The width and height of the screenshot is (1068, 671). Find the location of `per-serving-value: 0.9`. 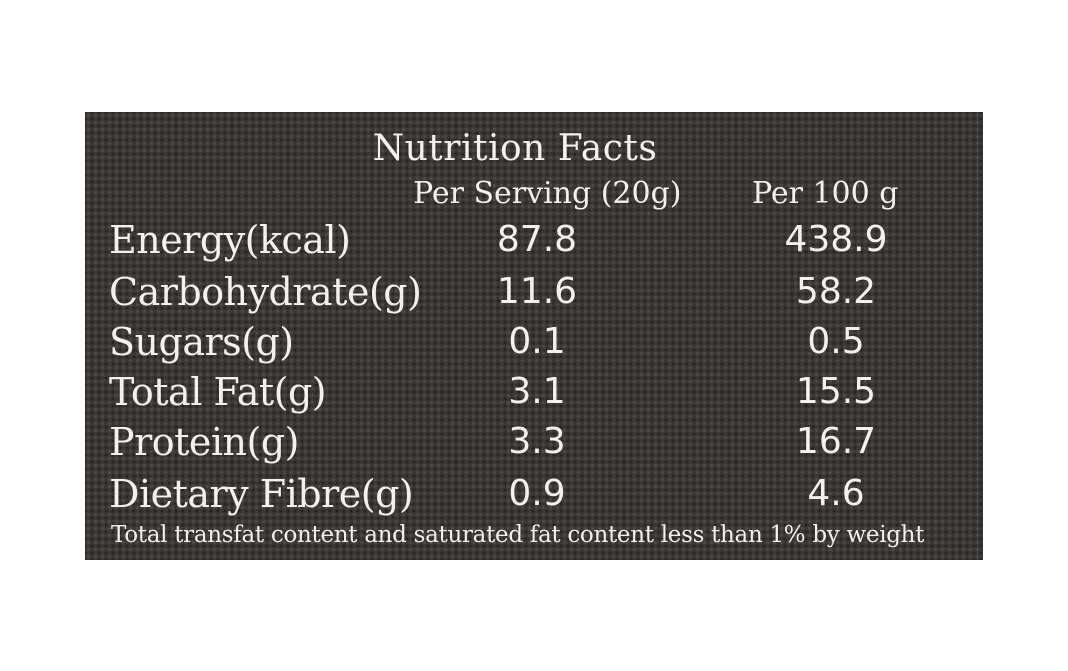

per-serving-value: 0.9 is located at coordinates (537, 493).